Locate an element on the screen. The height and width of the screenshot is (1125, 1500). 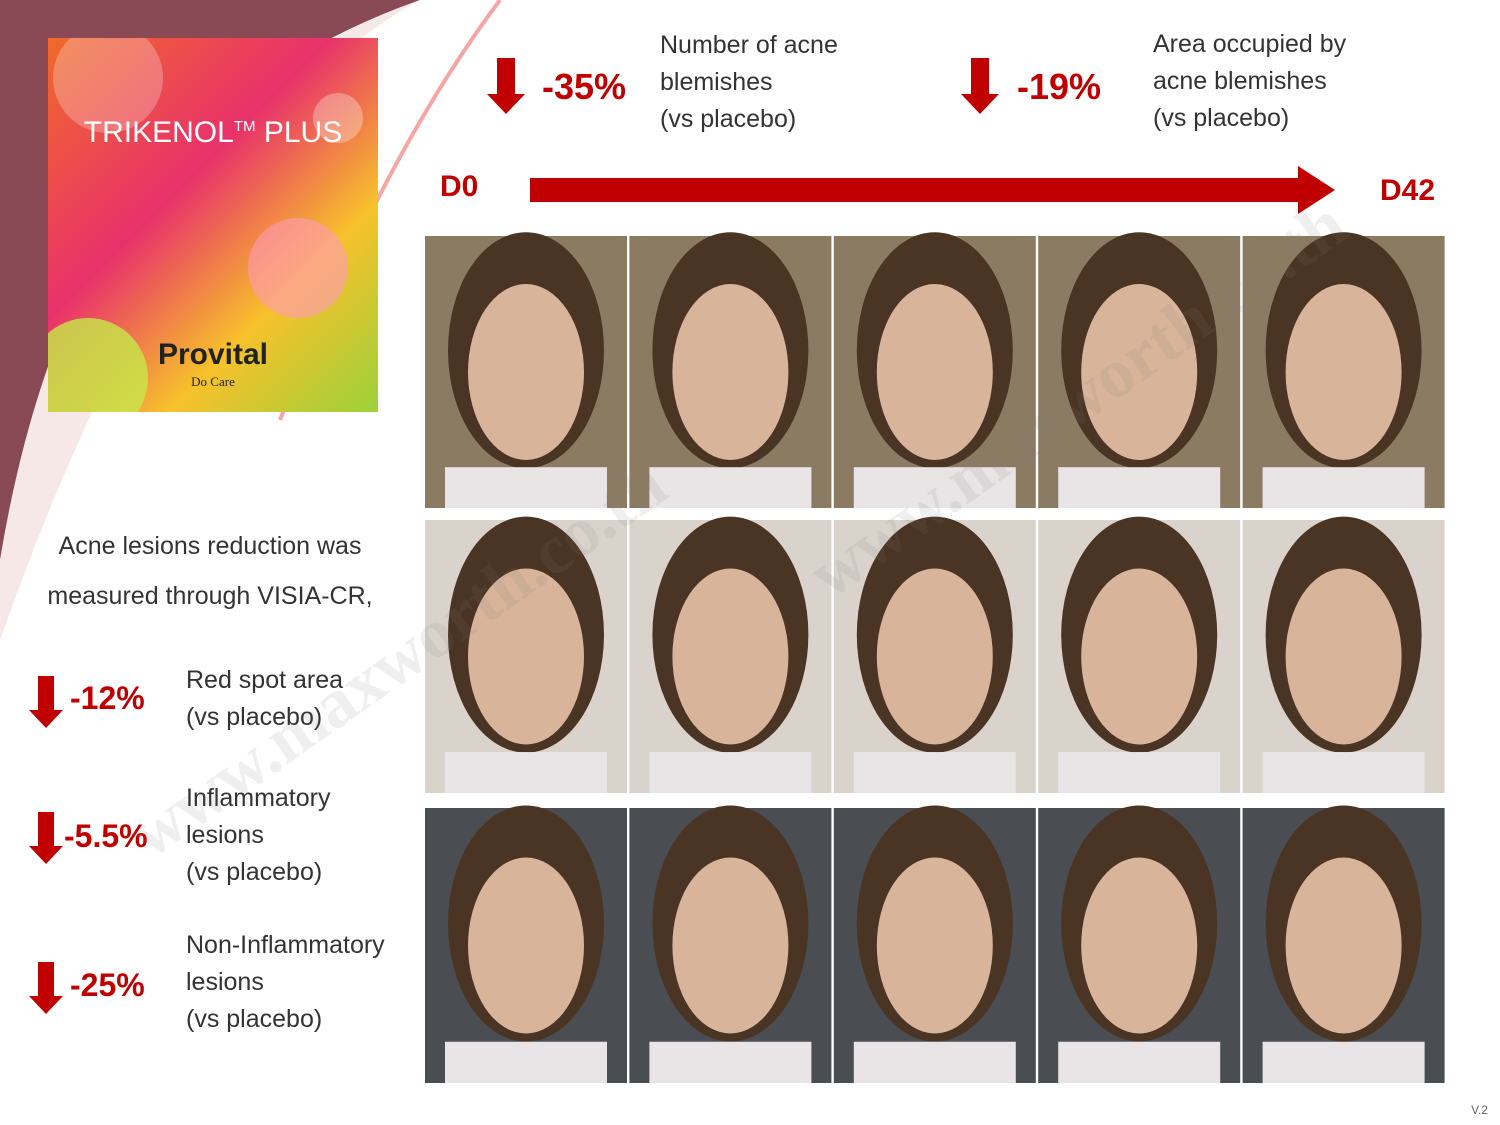
timeline-end: D42 is located at coordinates (1408, 190).